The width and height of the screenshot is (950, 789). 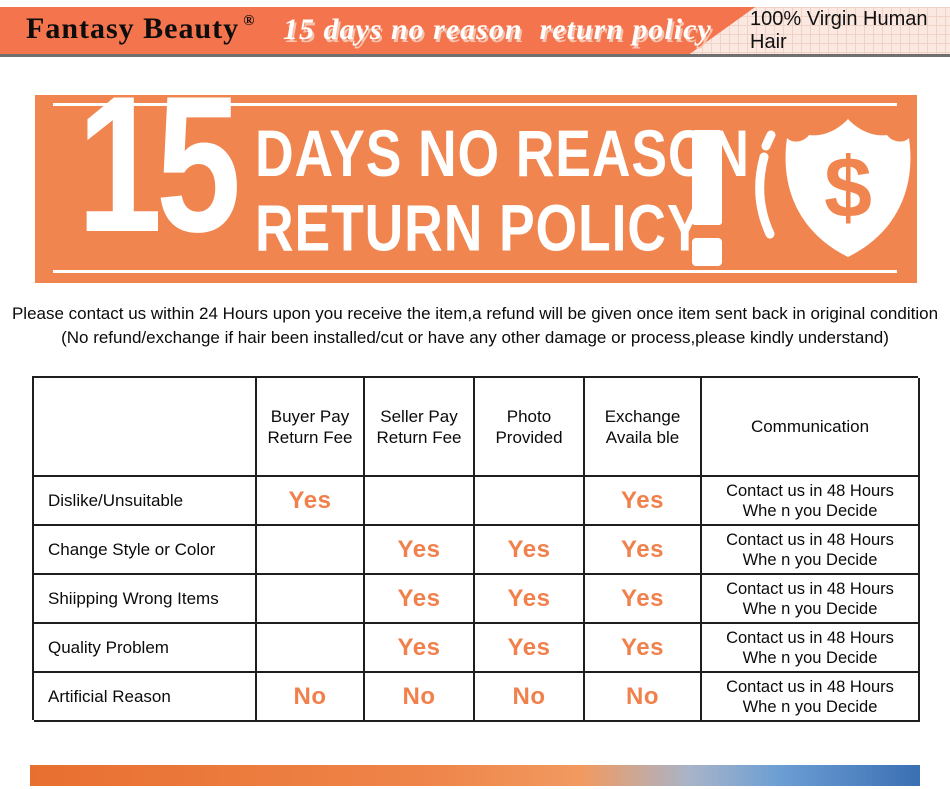 What do you see at coordinates (145, 501) in the screenshot?
I see `row-label: Dislike/Unsuitable` at bounding box center [145, 501].